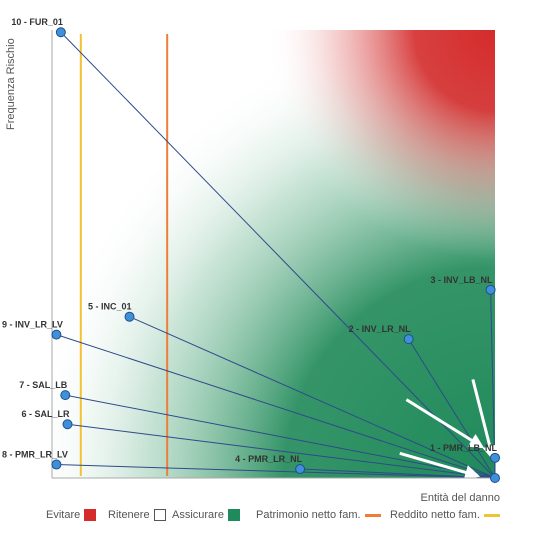 The image size is (539, 534). I want to click on legend-label: Patrimonio netto fam., so click(308, 515).